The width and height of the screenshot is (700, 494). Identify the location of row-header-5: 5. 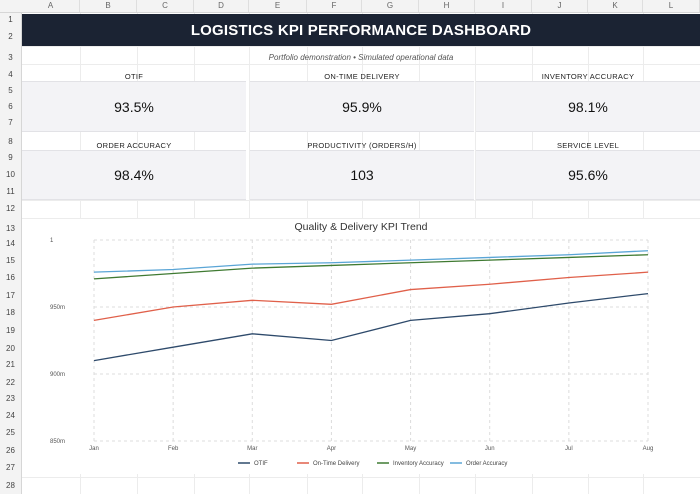
(10, 90).